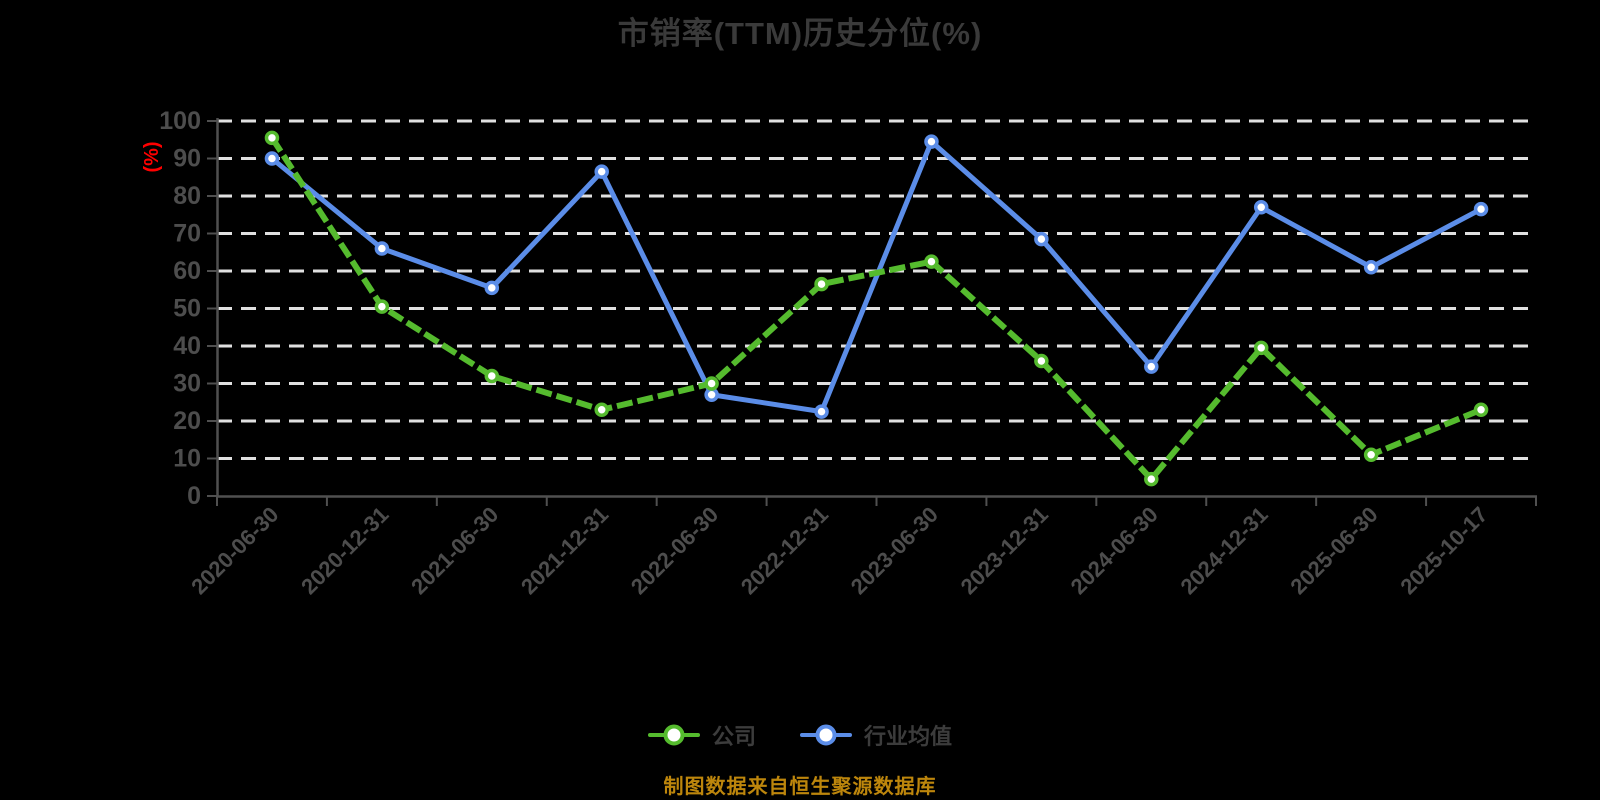  Describe the element at coordinates (492, 288) in the screenshot. I see `data-point-行业均值-2021-06-30` at that location.